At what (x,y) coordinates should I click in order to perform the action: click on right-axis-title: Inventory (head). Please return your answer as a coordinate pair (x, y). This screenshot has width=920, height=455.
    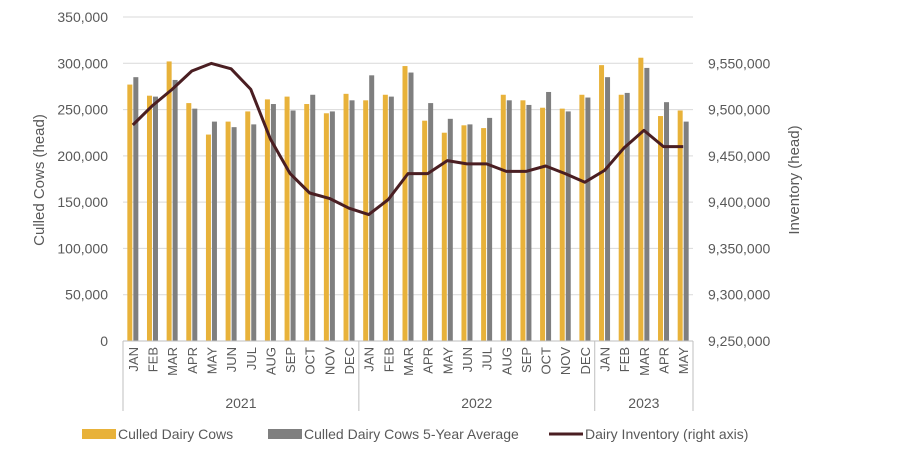
    Looking at the image, I should click on (794, 179).